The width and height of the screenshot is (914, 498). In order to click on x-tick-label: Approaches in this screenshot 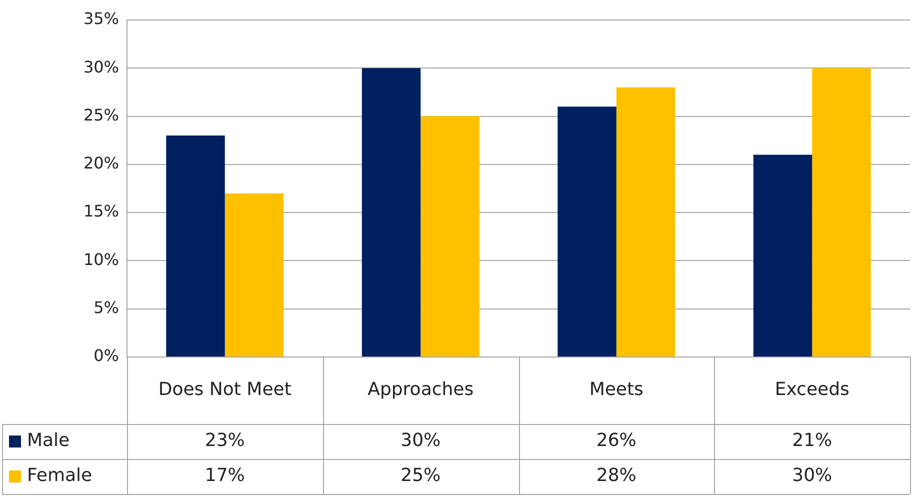, I will do `click(421, 389)`.